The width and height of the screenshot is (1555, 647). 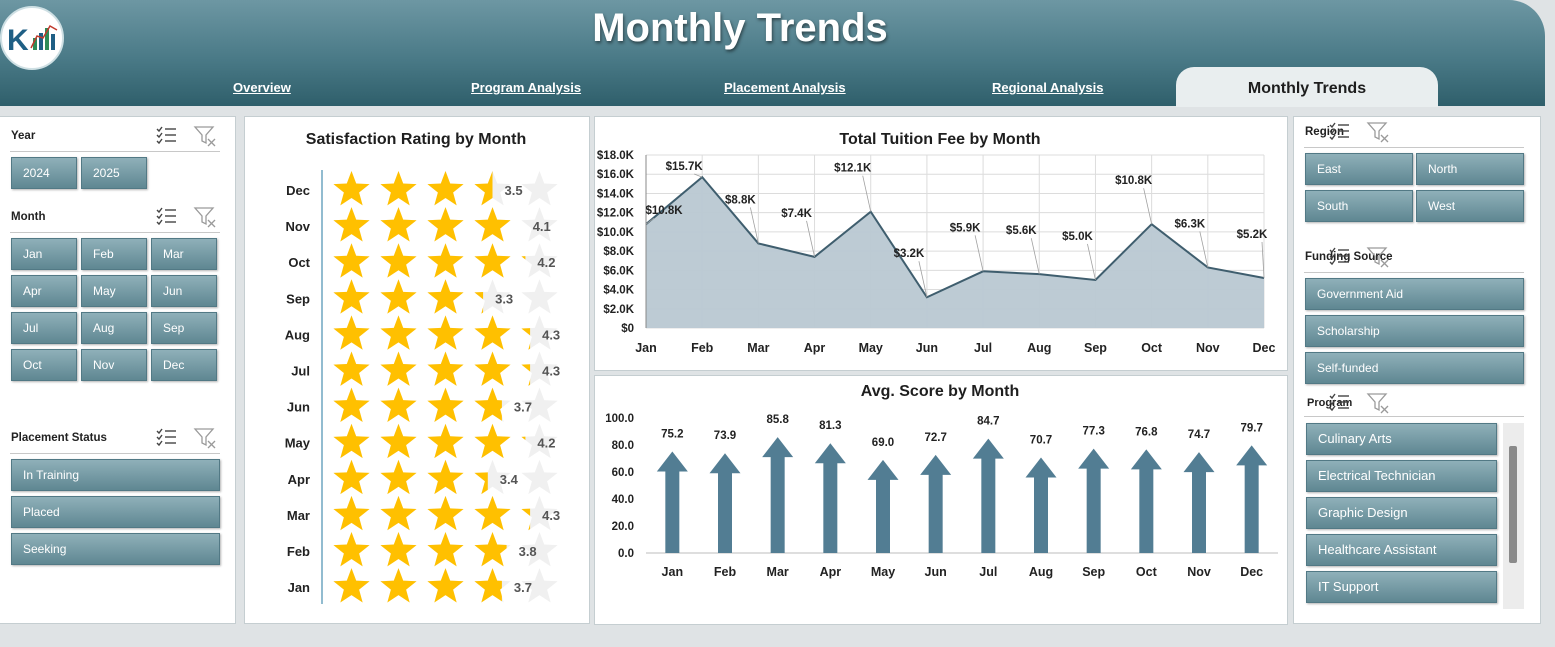 I want to click on score-ytick-label: 20.0, so click(x=623, y=527).